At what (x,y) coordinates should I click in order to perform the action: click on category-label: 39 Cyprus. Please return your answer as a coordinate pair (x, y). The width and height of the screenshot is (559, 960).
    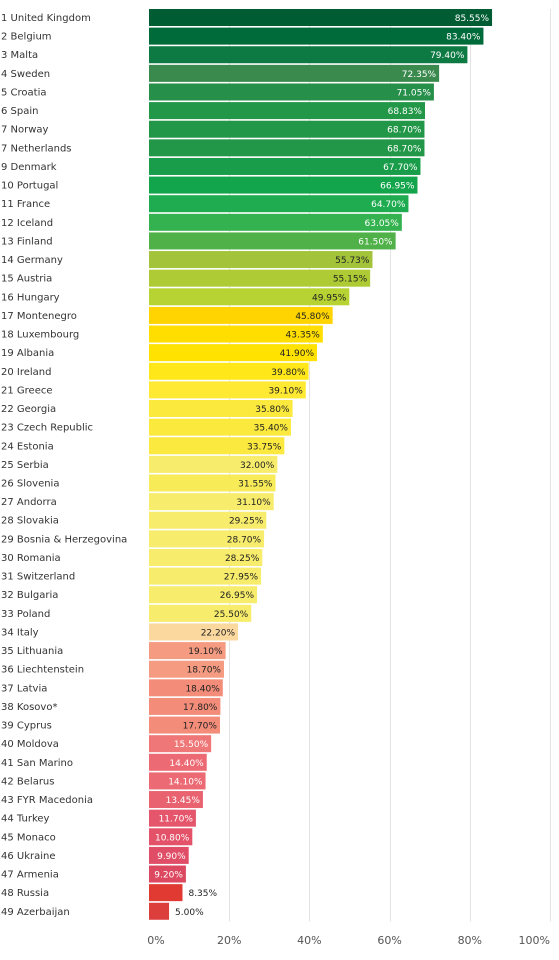
    Looking at the image, I should click on (26, 726).